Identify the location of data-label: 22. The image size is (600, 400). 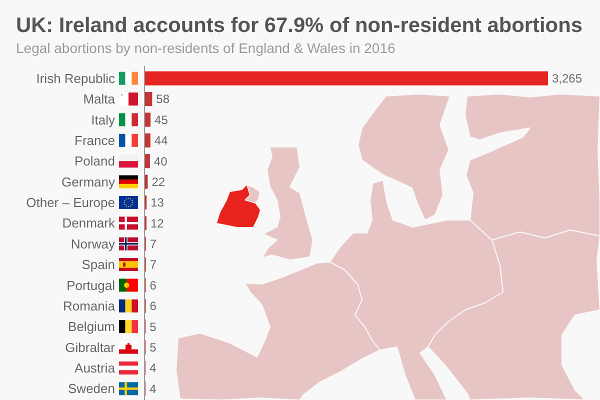
(159, 181).